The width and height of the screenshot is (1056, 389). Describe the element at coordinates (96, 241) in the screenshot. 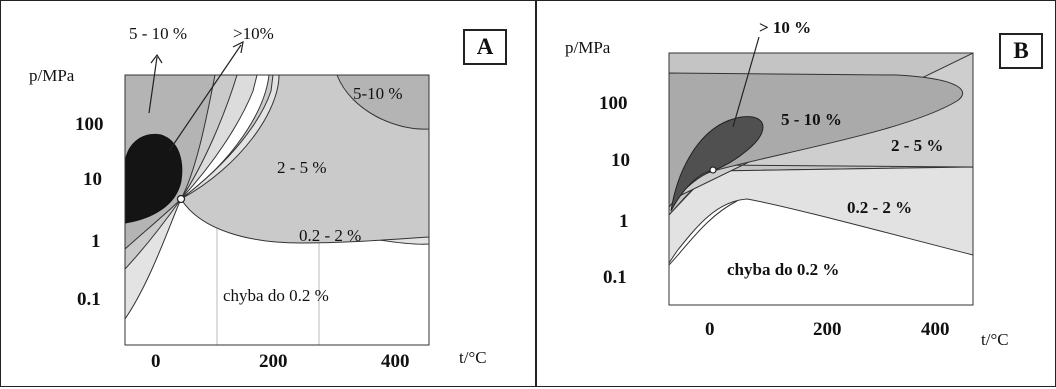

I see `ytick-a-1: 1` at that location.